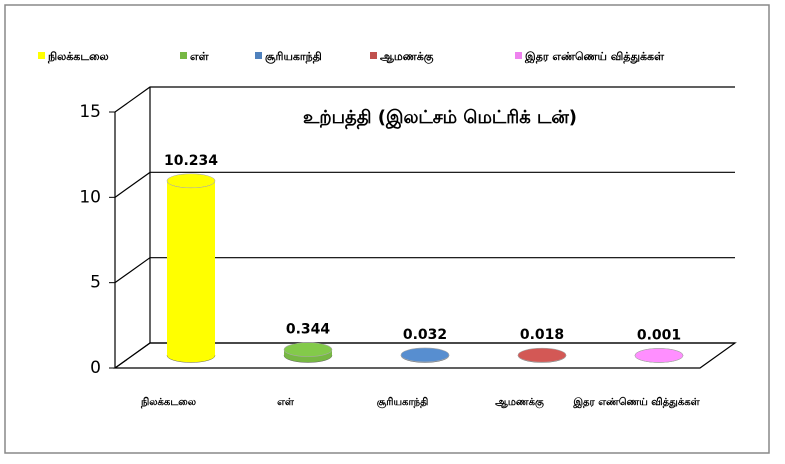 The height and width of the screenshot is (464, 785). What do you see at coordinates (191, 161) in the screenshot?
I see `value-label: 10.234` at bounding box center [191, 161].